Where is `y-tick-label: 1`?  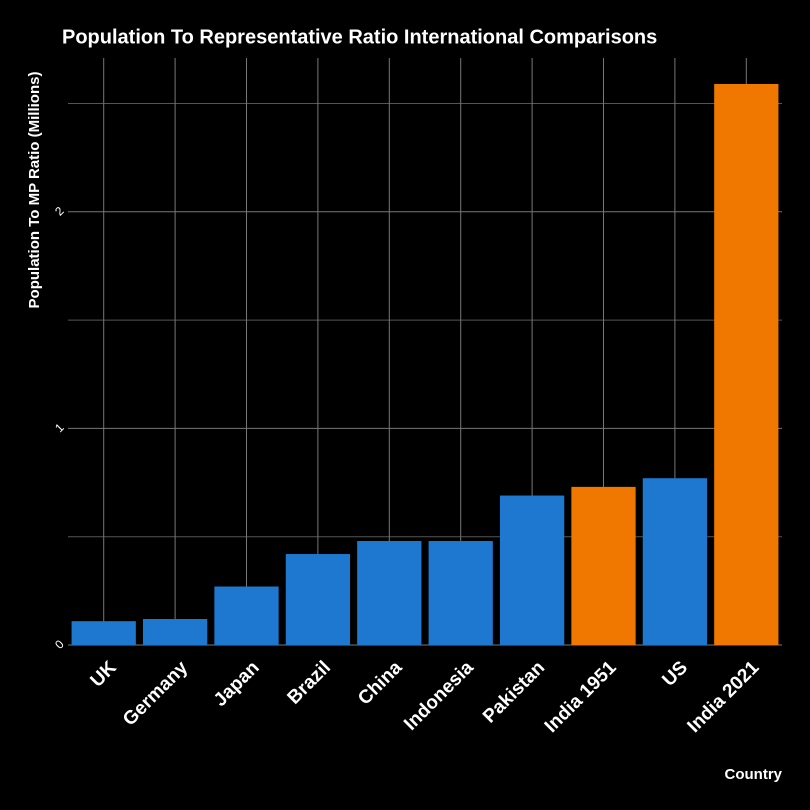 y-tick-label: 1 is located at coordinates (59, 427).